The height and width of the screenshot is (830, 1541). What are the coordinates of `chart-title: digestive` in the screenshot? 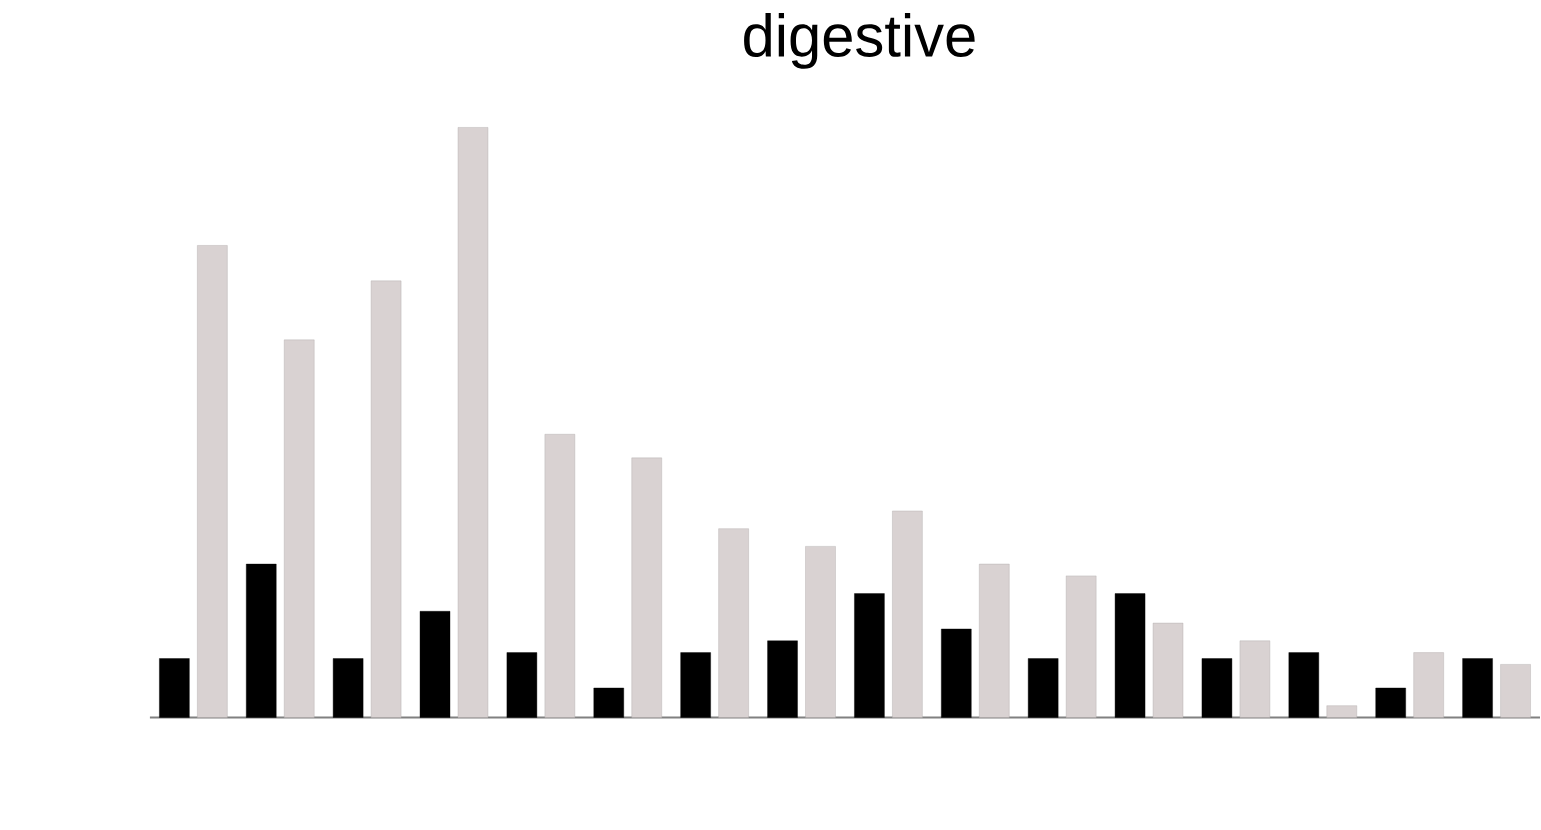 It's located at (859, 40).